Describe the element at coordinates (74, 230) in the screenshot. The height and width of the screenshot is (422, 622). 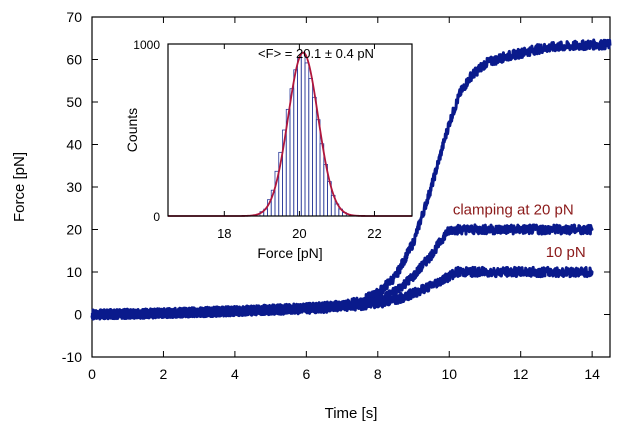
I see `y-tick-label: 20` at that location.